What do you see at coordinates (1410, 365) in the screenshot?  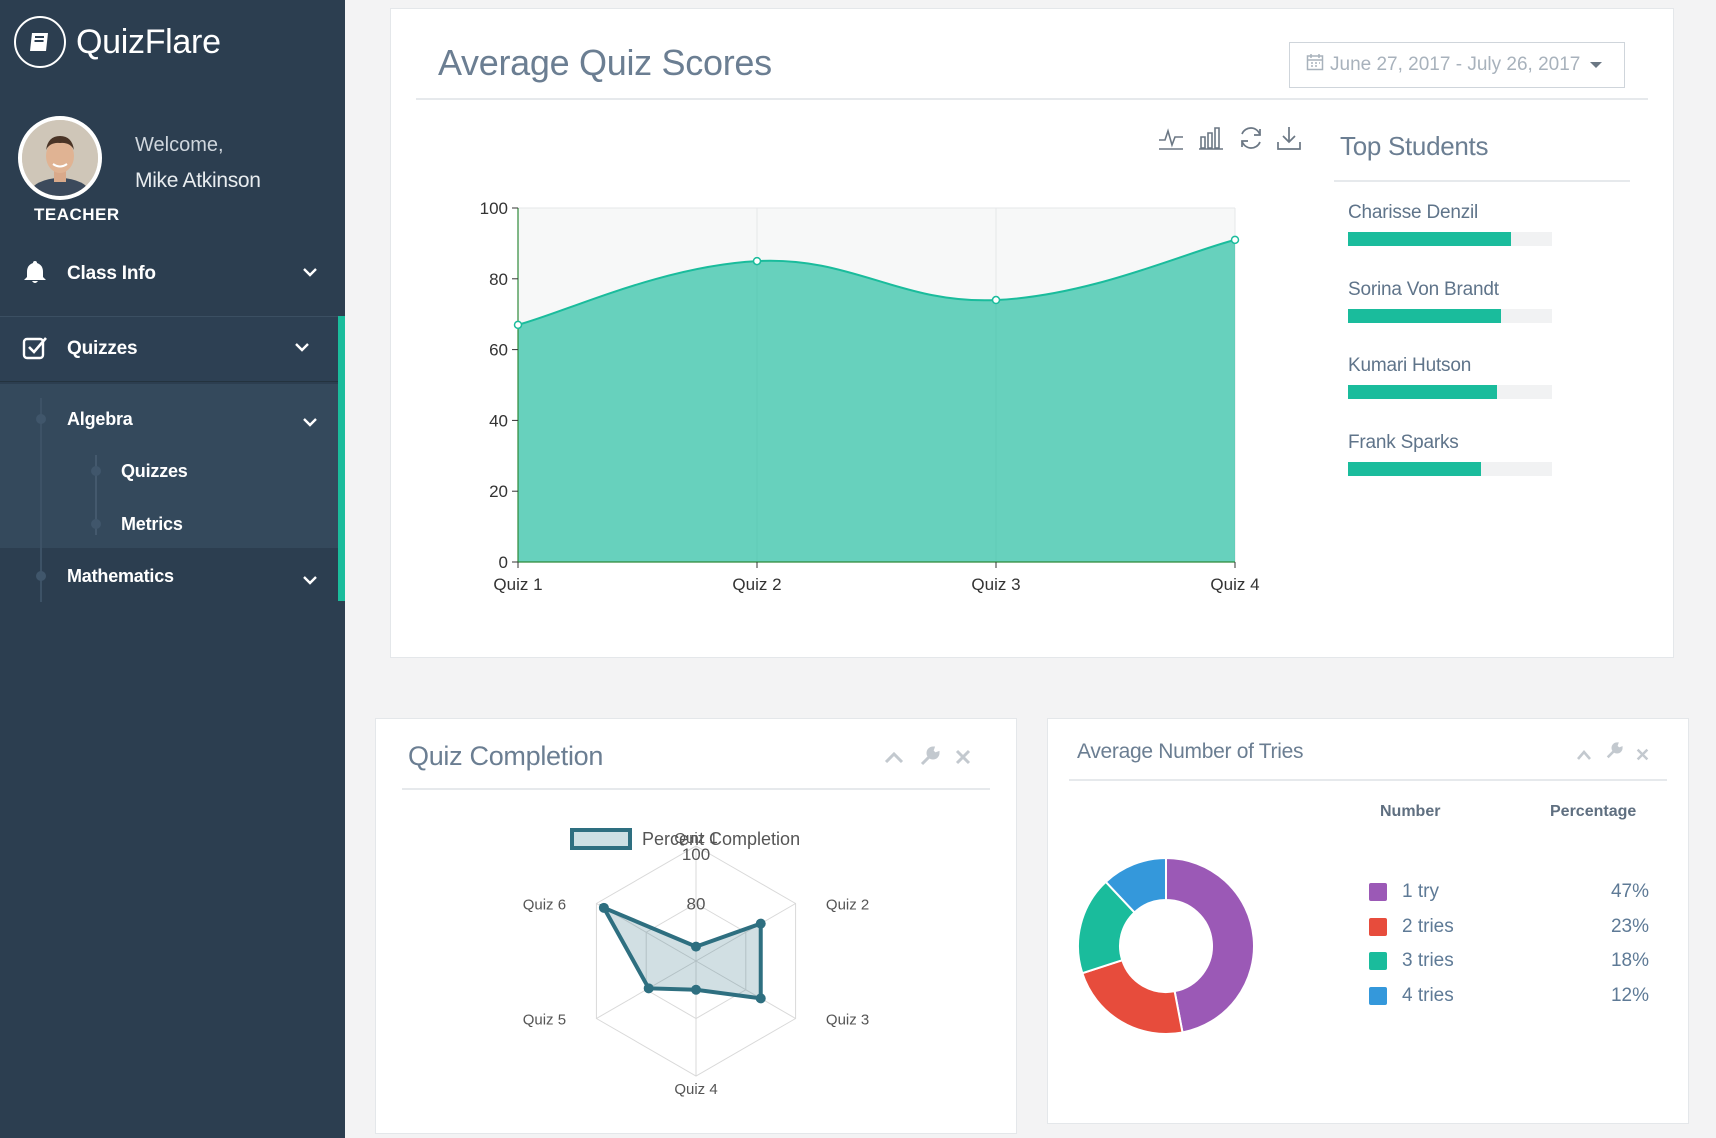 I see `student-name: Kumari Hutson` at bounding box center [1410, 365].